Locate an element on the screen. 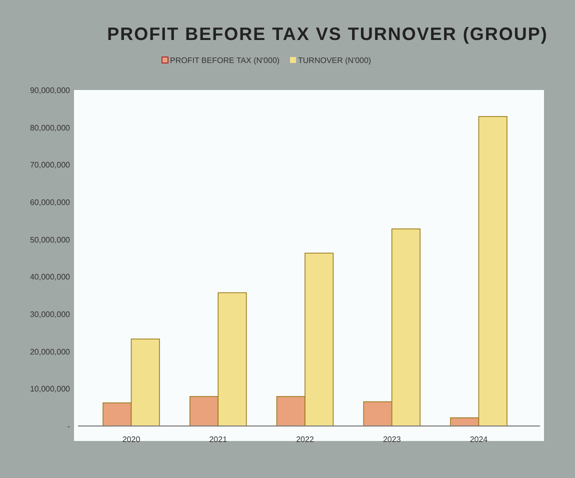  y-tick-label: 70,000,000 is located at coordinates (50, 165).